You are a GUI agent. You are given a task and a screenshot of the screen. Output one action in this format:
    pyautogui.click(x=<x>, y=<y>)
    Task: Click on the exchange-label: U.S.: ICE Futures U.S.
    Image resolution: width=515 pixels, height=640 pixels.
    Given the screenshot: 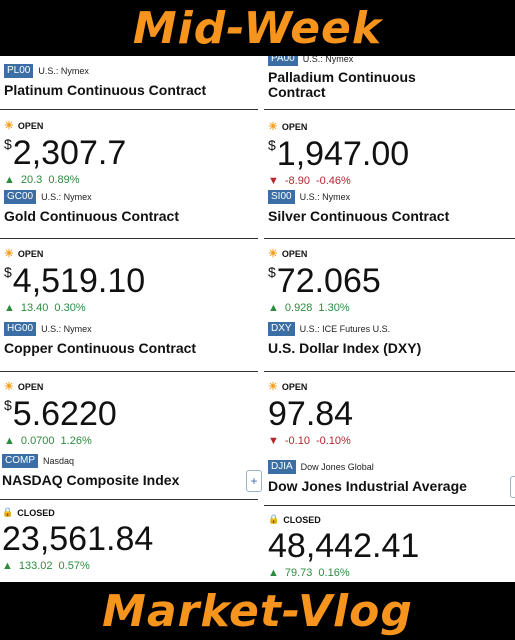 What is the action you would take?
    pyautogui.click(x=345, y=329)
    